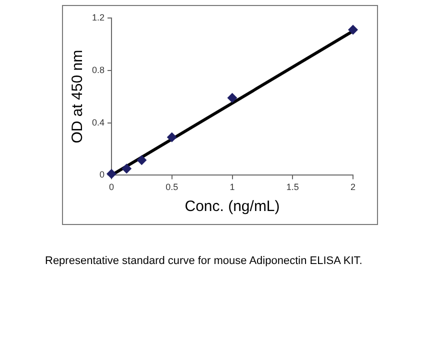 This screenshot has height=349, width=421. Describe the element at coordinates (111, 187) in the screenshot. I see `x-tick-label: 0` at that location.